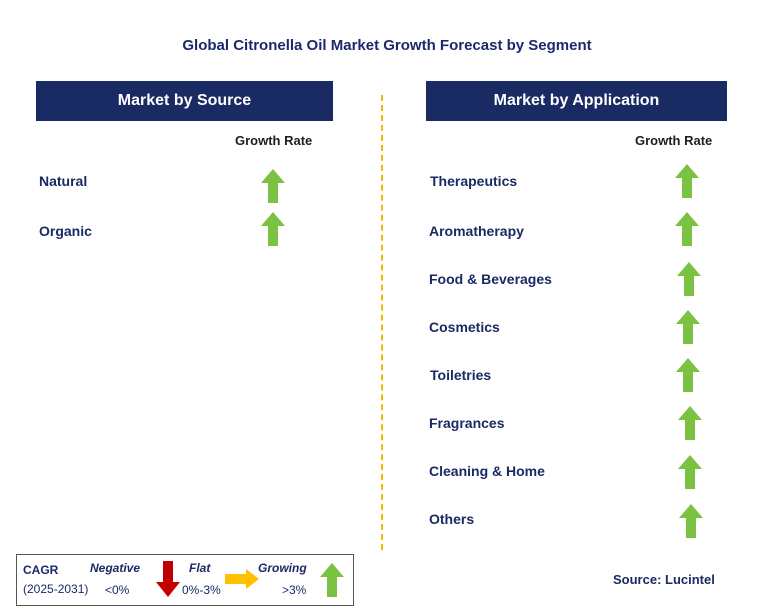 This screenshot has height=612, width=774. Describe the element at coordinates (476, 231) in the screenshot. I see `application-aromatherapy-label: Aromatherapy` at that location.